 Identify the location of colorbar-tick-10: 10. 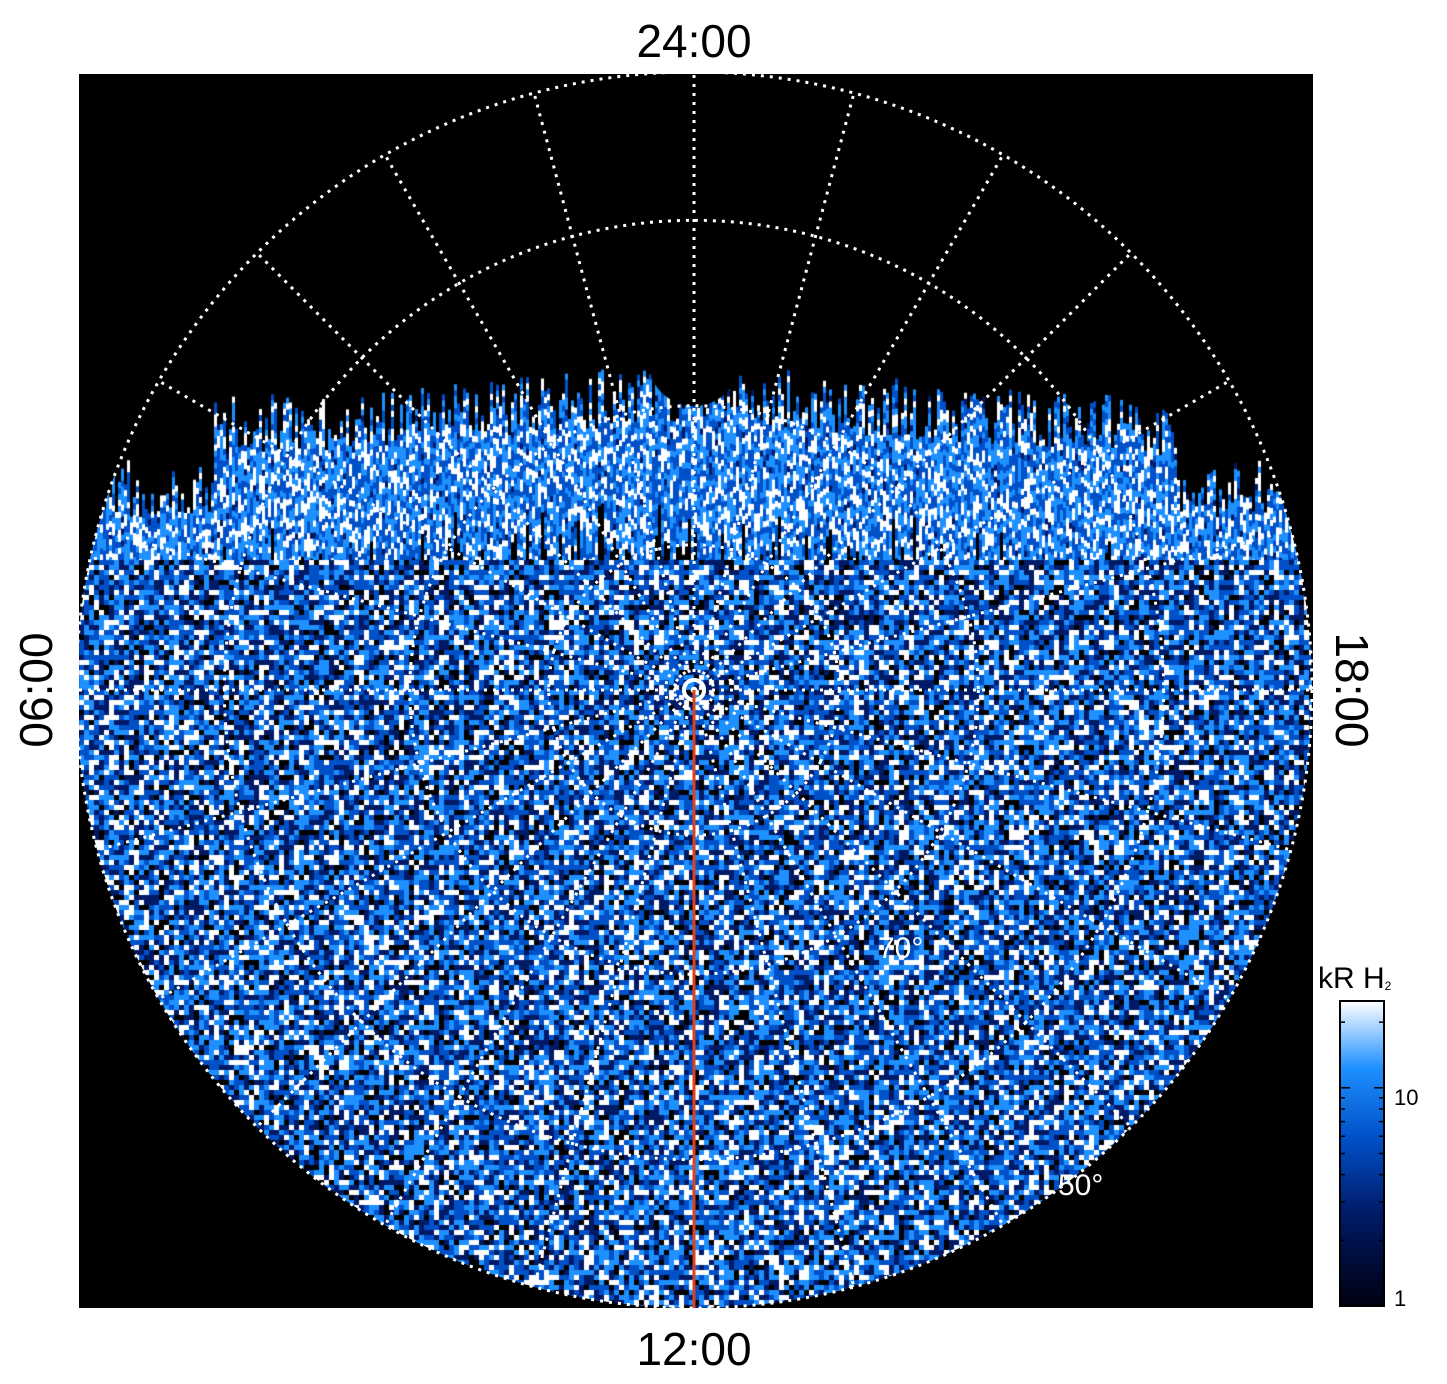
(1406, 1097).